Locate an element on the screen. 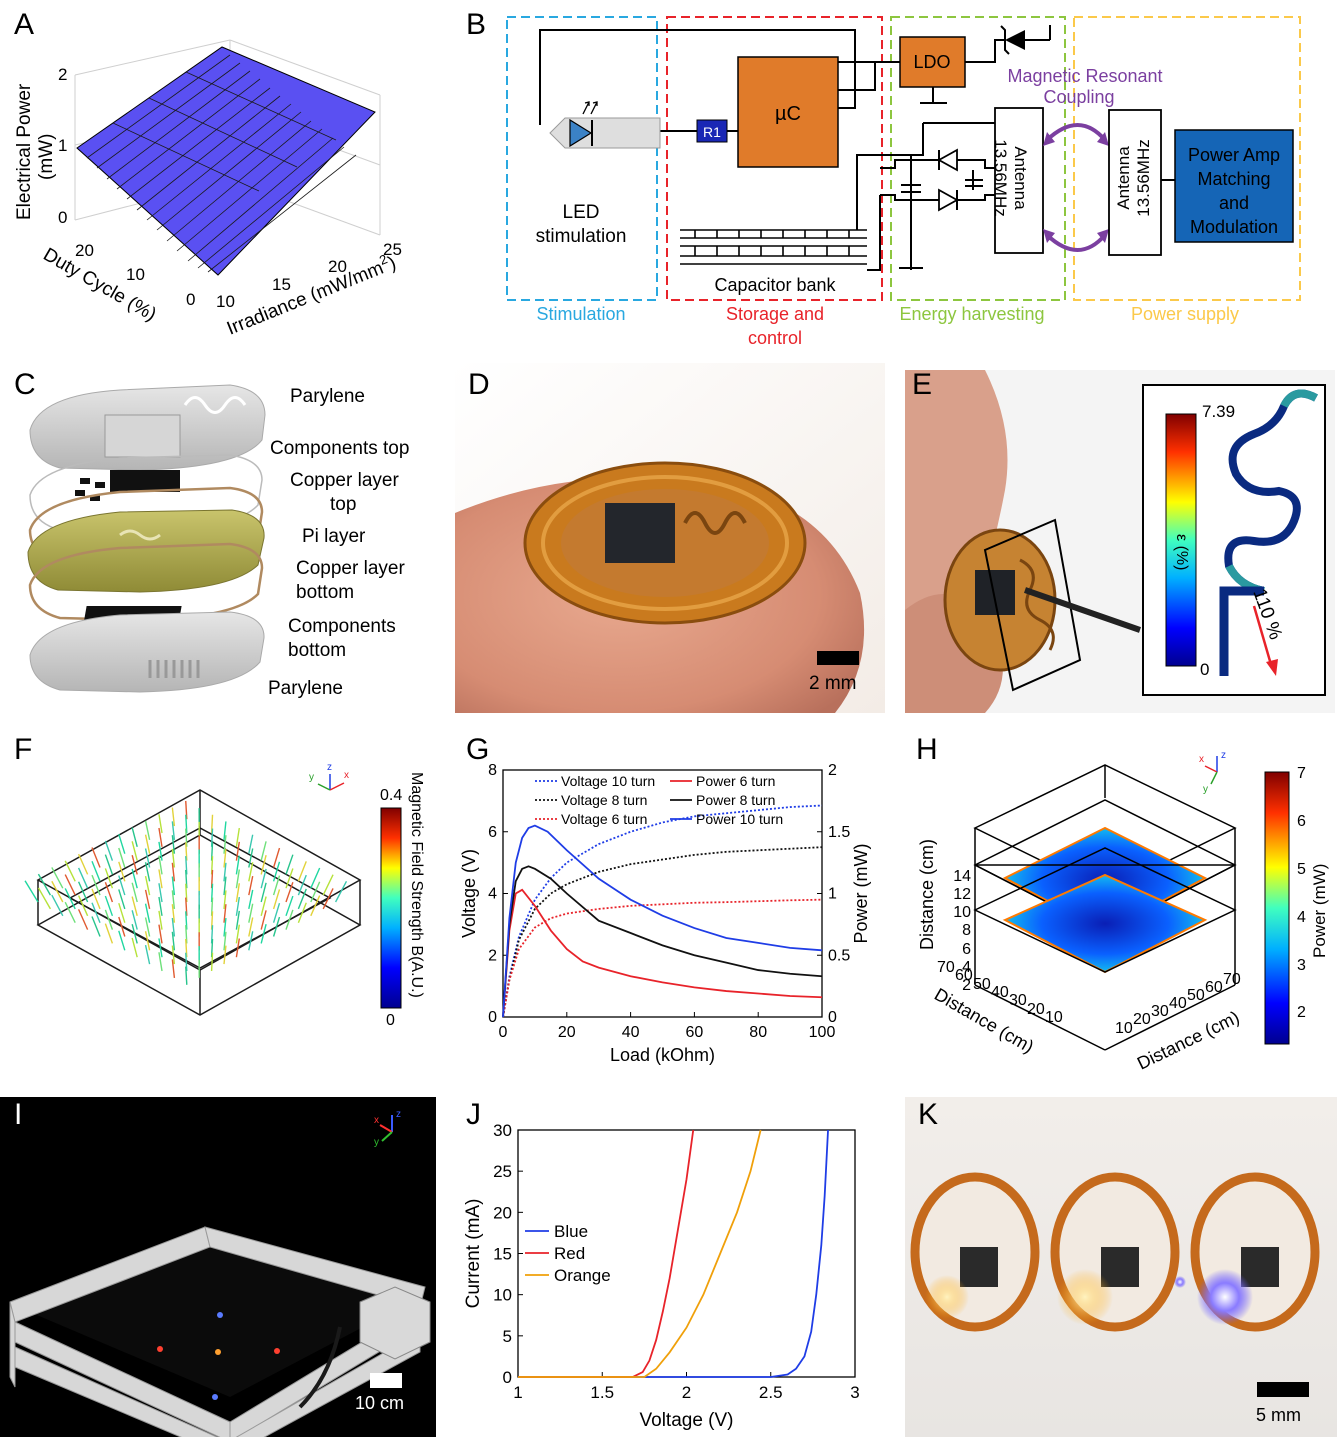 This screenshot has width=1344, height=1437. svg-text: 60 is located at coordinates (964, 975).